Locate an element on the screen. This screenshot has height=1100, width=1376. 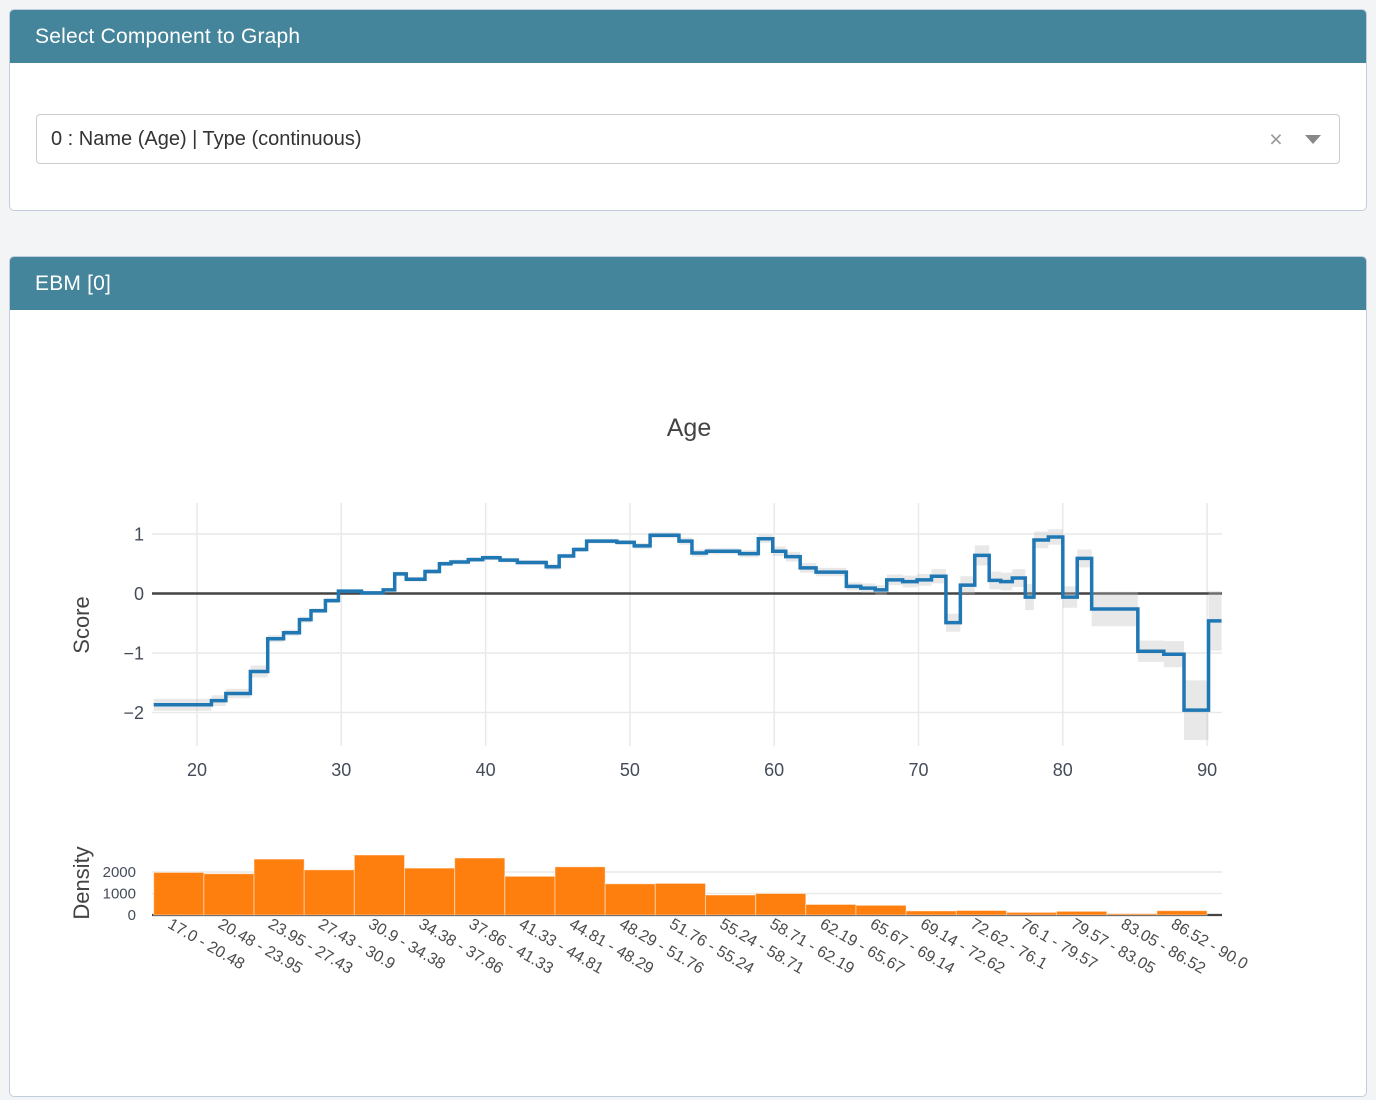
component-dropdown-value: 0 : Name (Age) | Type (continuous) is located at coordinates (206, 138).